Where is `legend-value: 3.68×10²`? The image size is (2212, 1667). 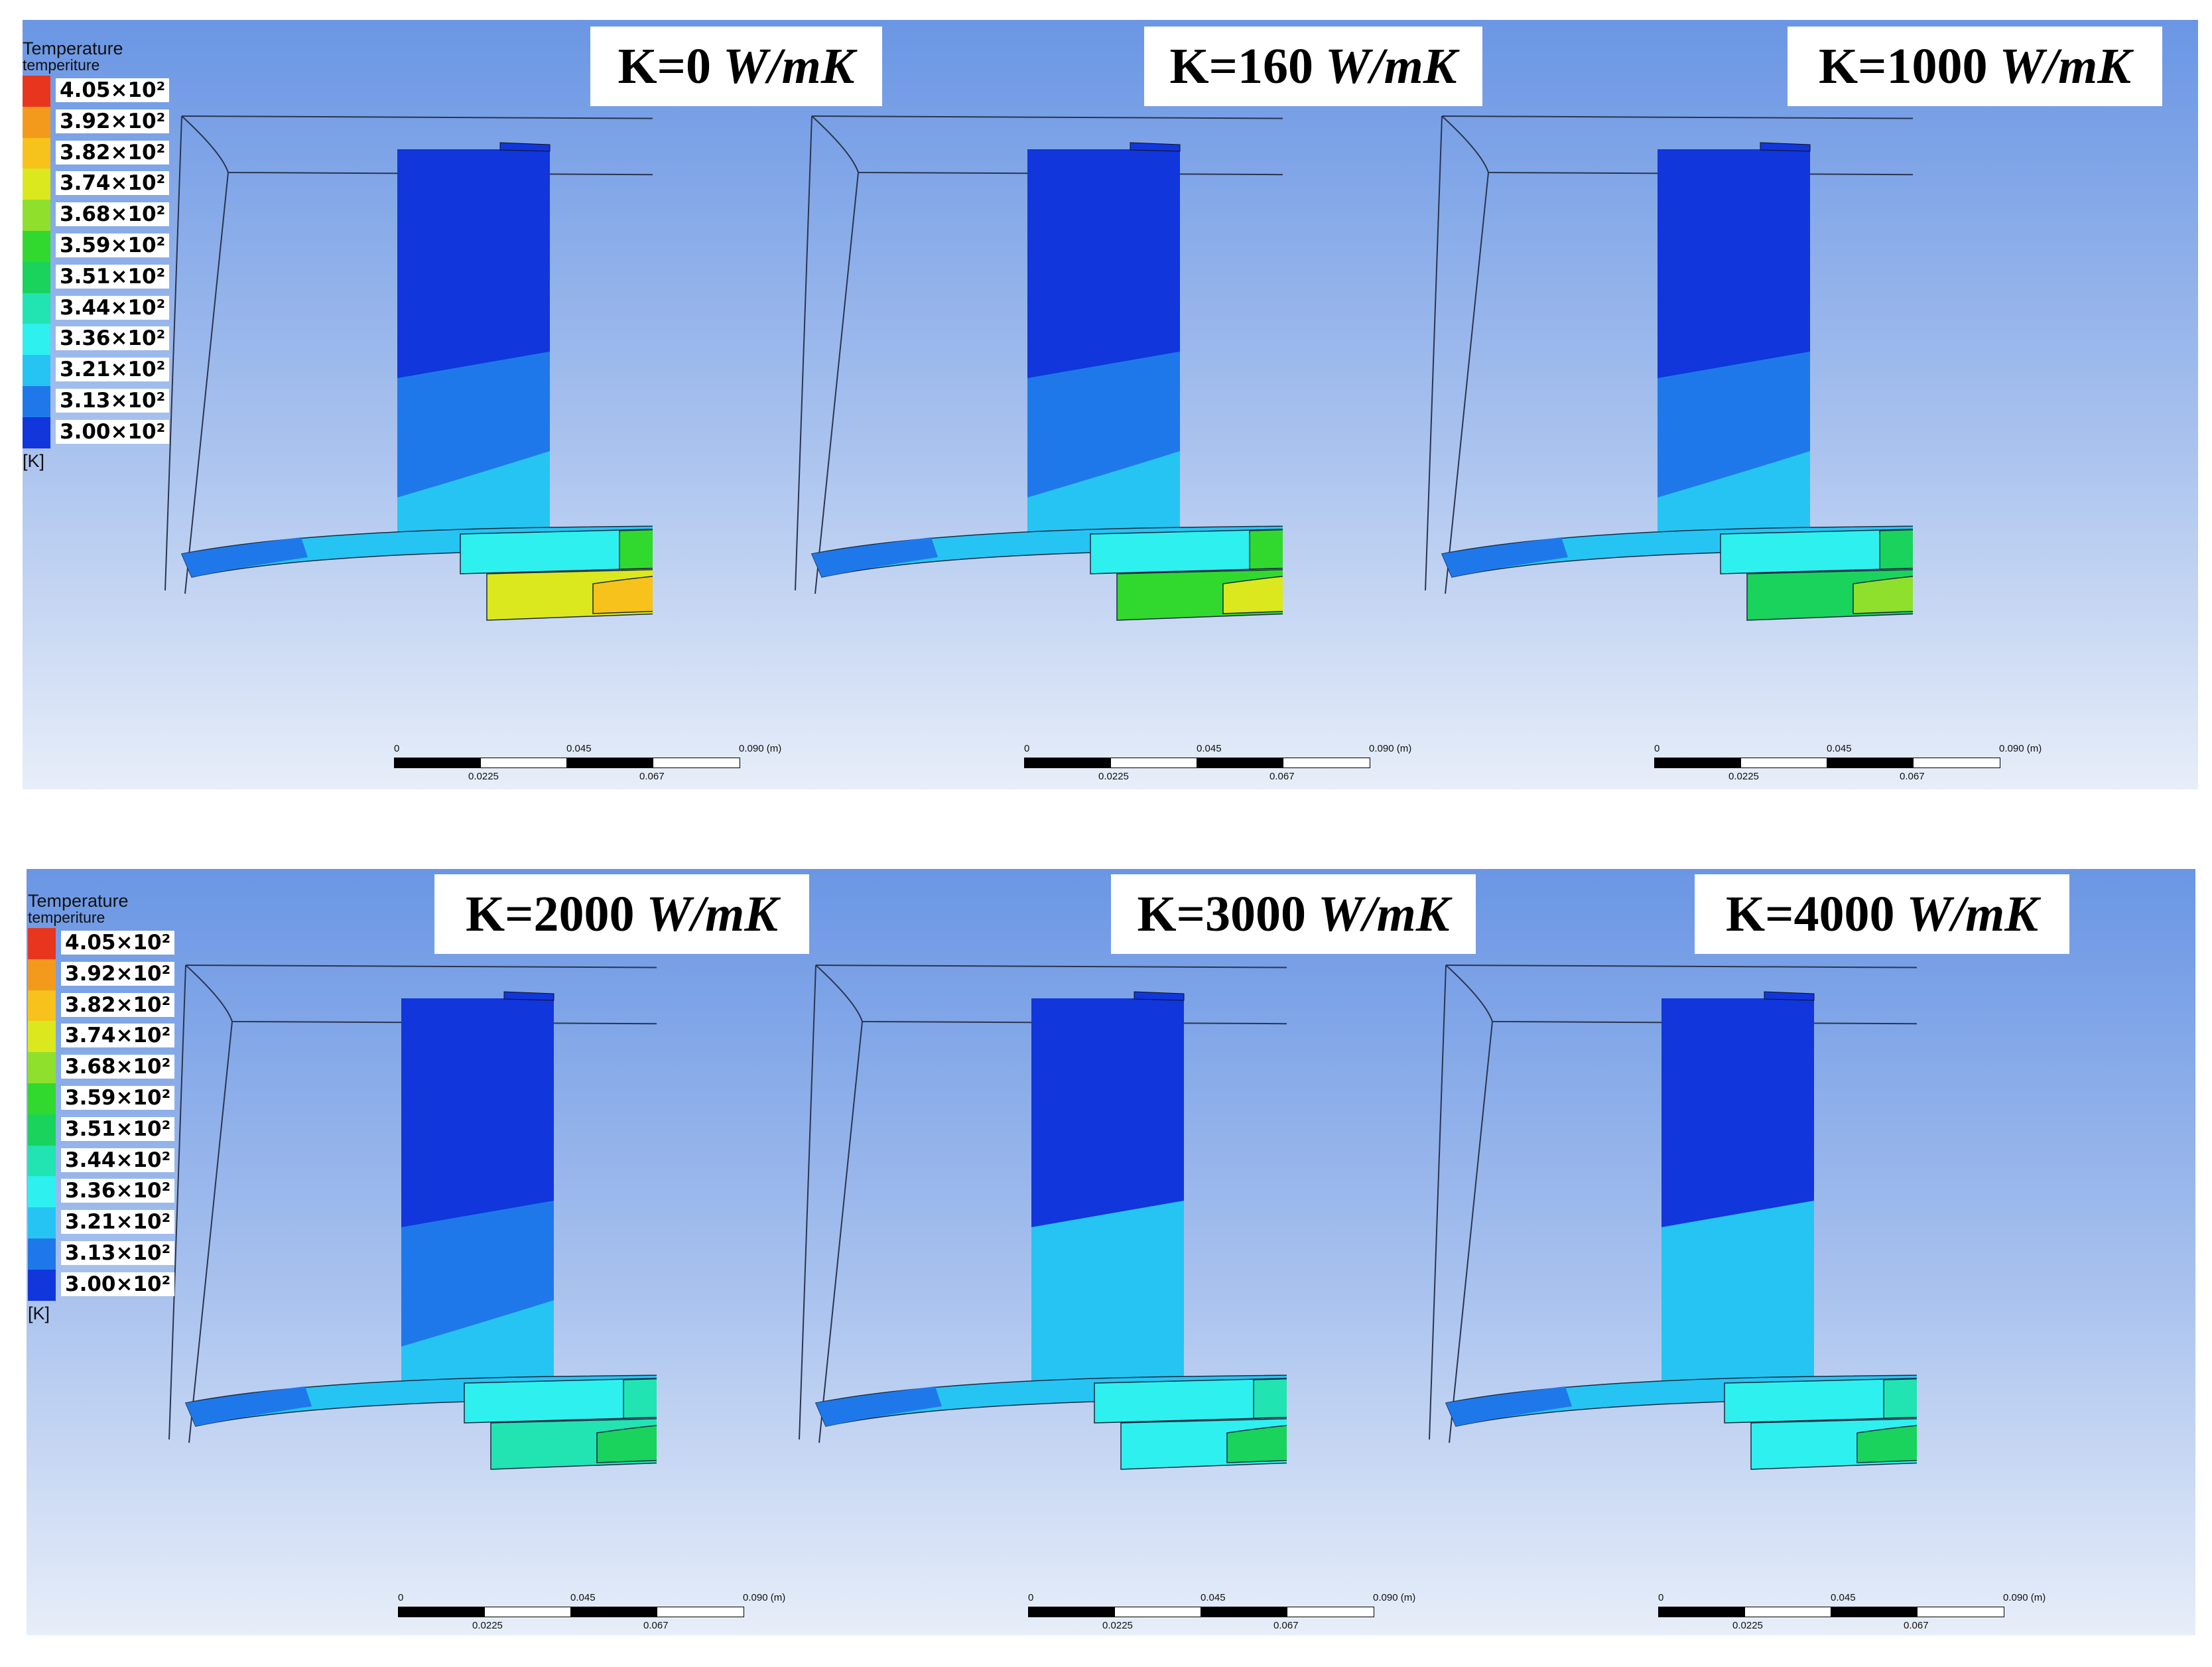 legend-value: 3.68×10² is located at coordinates (118, 1067).